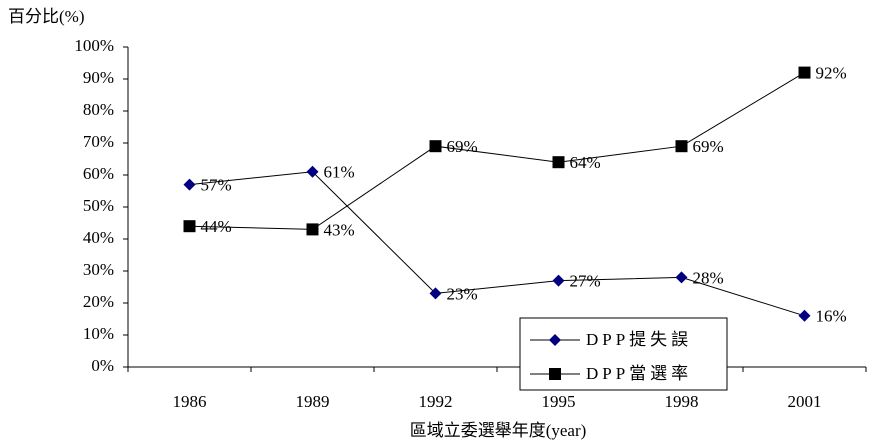 The image size is (871, 446). I want to click on y-tick-label: 20%, so click(98, 301).